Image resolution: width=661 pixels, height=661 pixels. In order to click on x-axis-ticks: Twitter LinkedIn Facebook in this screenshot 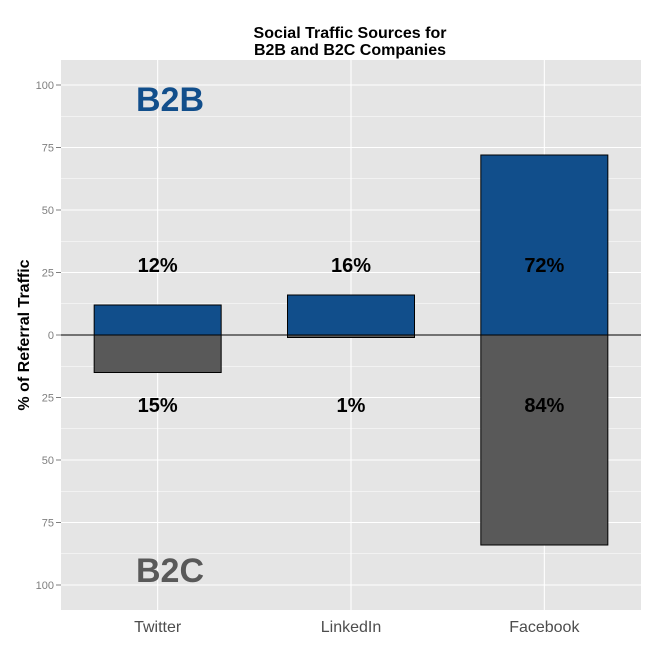, I will do `click(357, 627)`.